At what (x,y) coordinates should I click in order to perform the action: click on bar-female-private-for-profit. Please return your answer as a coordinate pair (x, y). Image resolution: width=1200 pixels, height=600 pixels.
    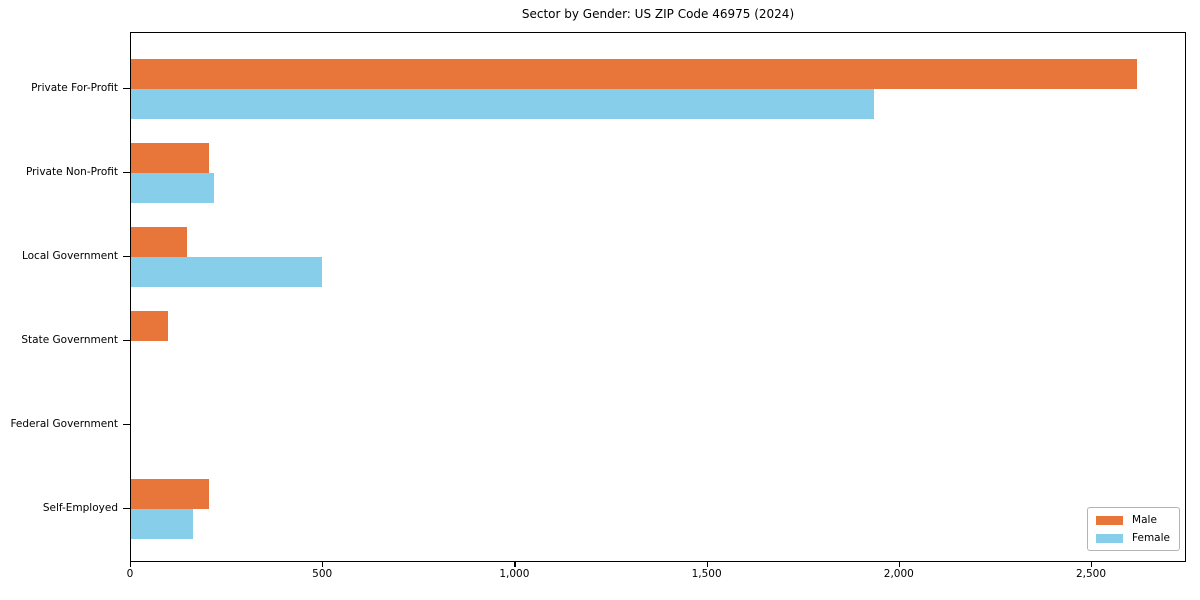
    Looking at the image, I should click on (503, 104).